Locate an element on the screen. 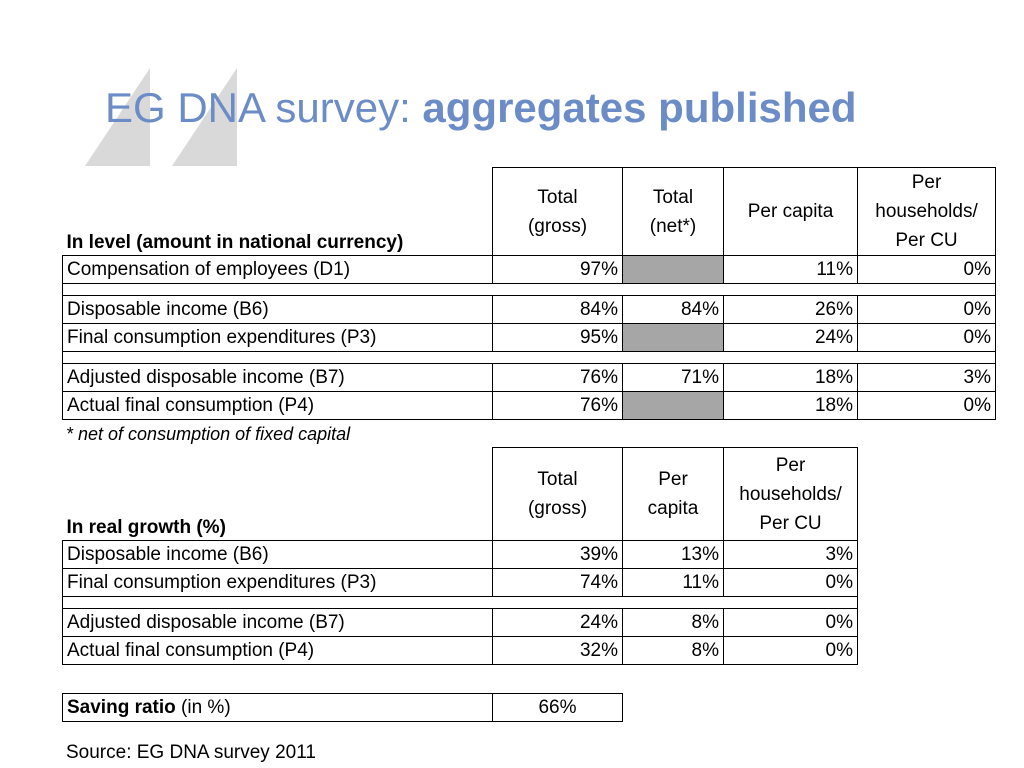 The height and width of the screenshot is (768, 1024). value-cell: 26% is located at coordinates (790, 309).